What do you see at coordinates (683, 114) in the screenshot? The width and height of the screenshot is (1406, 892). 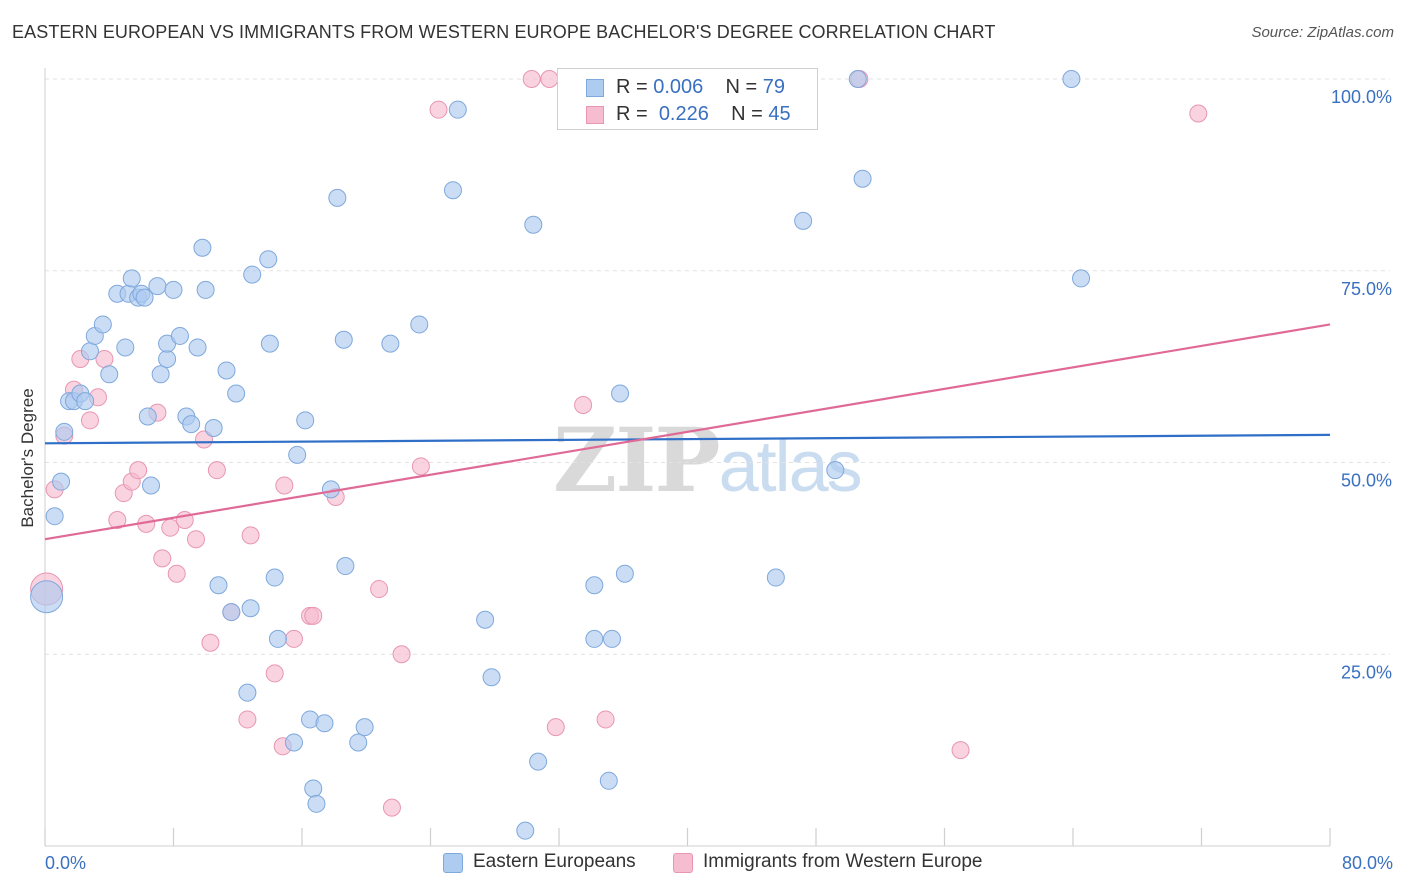 I see `legend-r-value-pink: 0.226` at bounding box center [683, 114].